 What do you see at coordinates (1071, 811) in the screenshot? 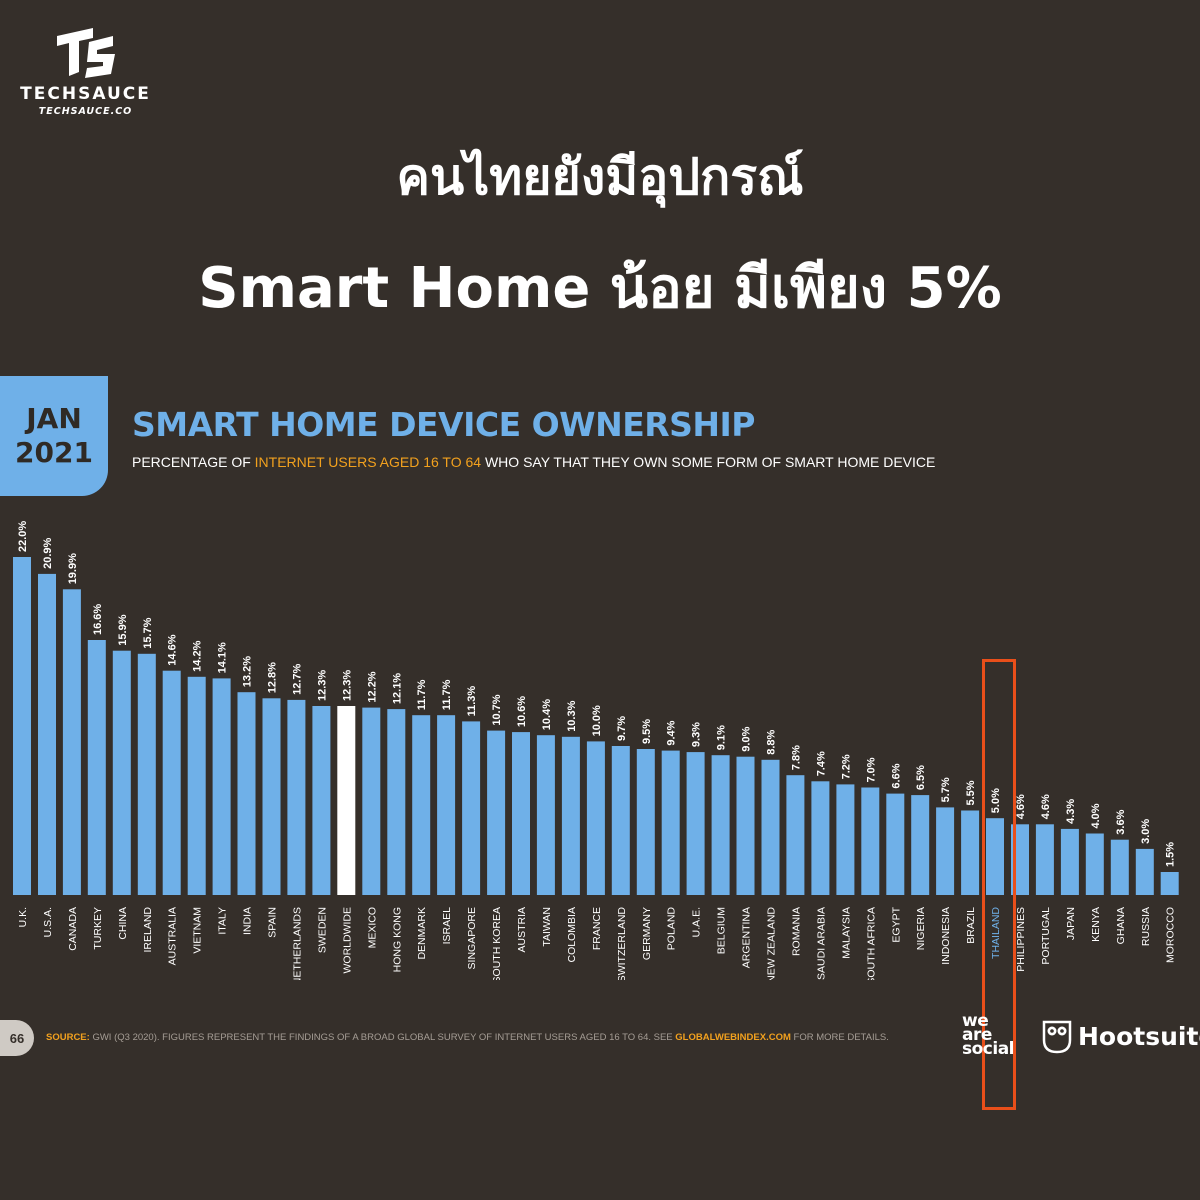
I see `value-label: 4.3%` at bounding box center [1071, 811].